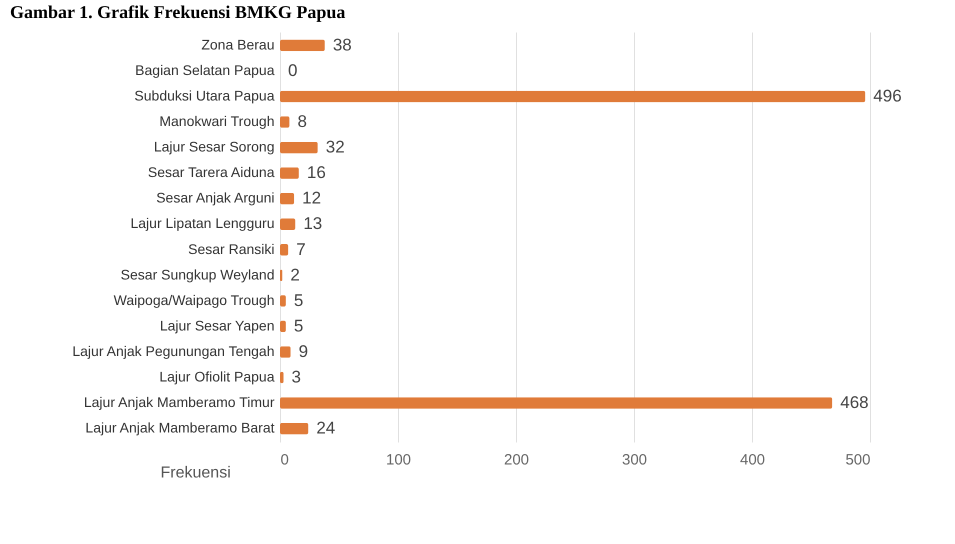  What do you see at coordinates (635, 460) in the screenshot?
I see `x-tick-label: 300` at bounding box center [635, 460].